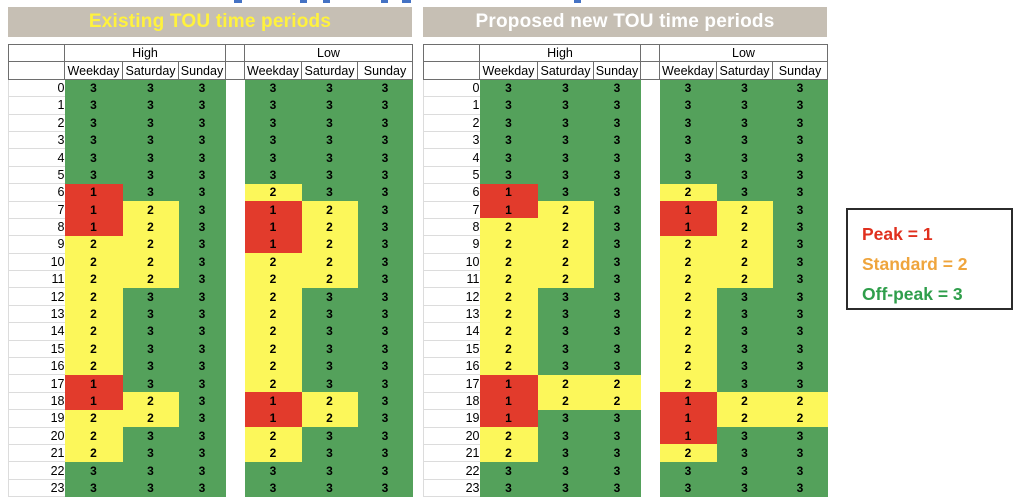 Image resolution: width=1024 pixels, height=497 pixels. I want to click on season-gap-cell, so click(235, 53).